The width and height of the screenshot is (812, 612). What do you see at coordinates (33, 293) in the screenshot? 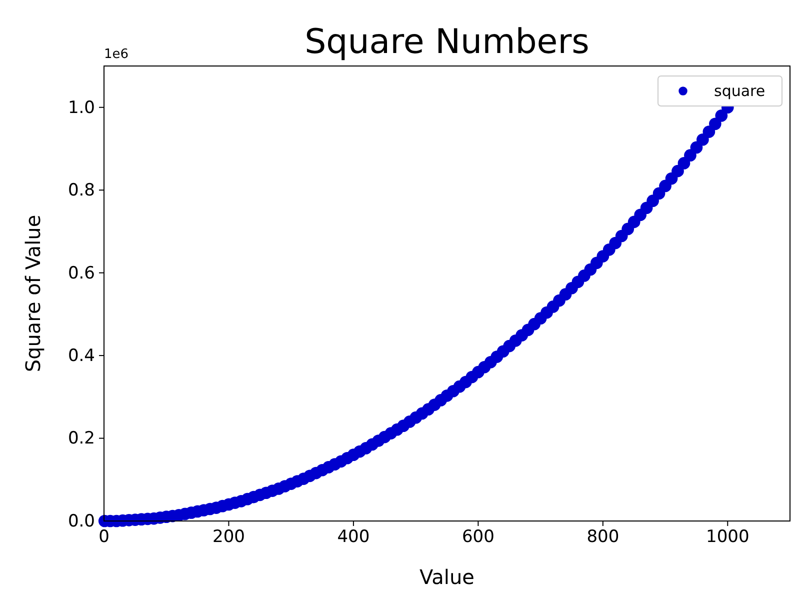
I see `y-axis-title: Square of Value` at bounding box center [33, 293].